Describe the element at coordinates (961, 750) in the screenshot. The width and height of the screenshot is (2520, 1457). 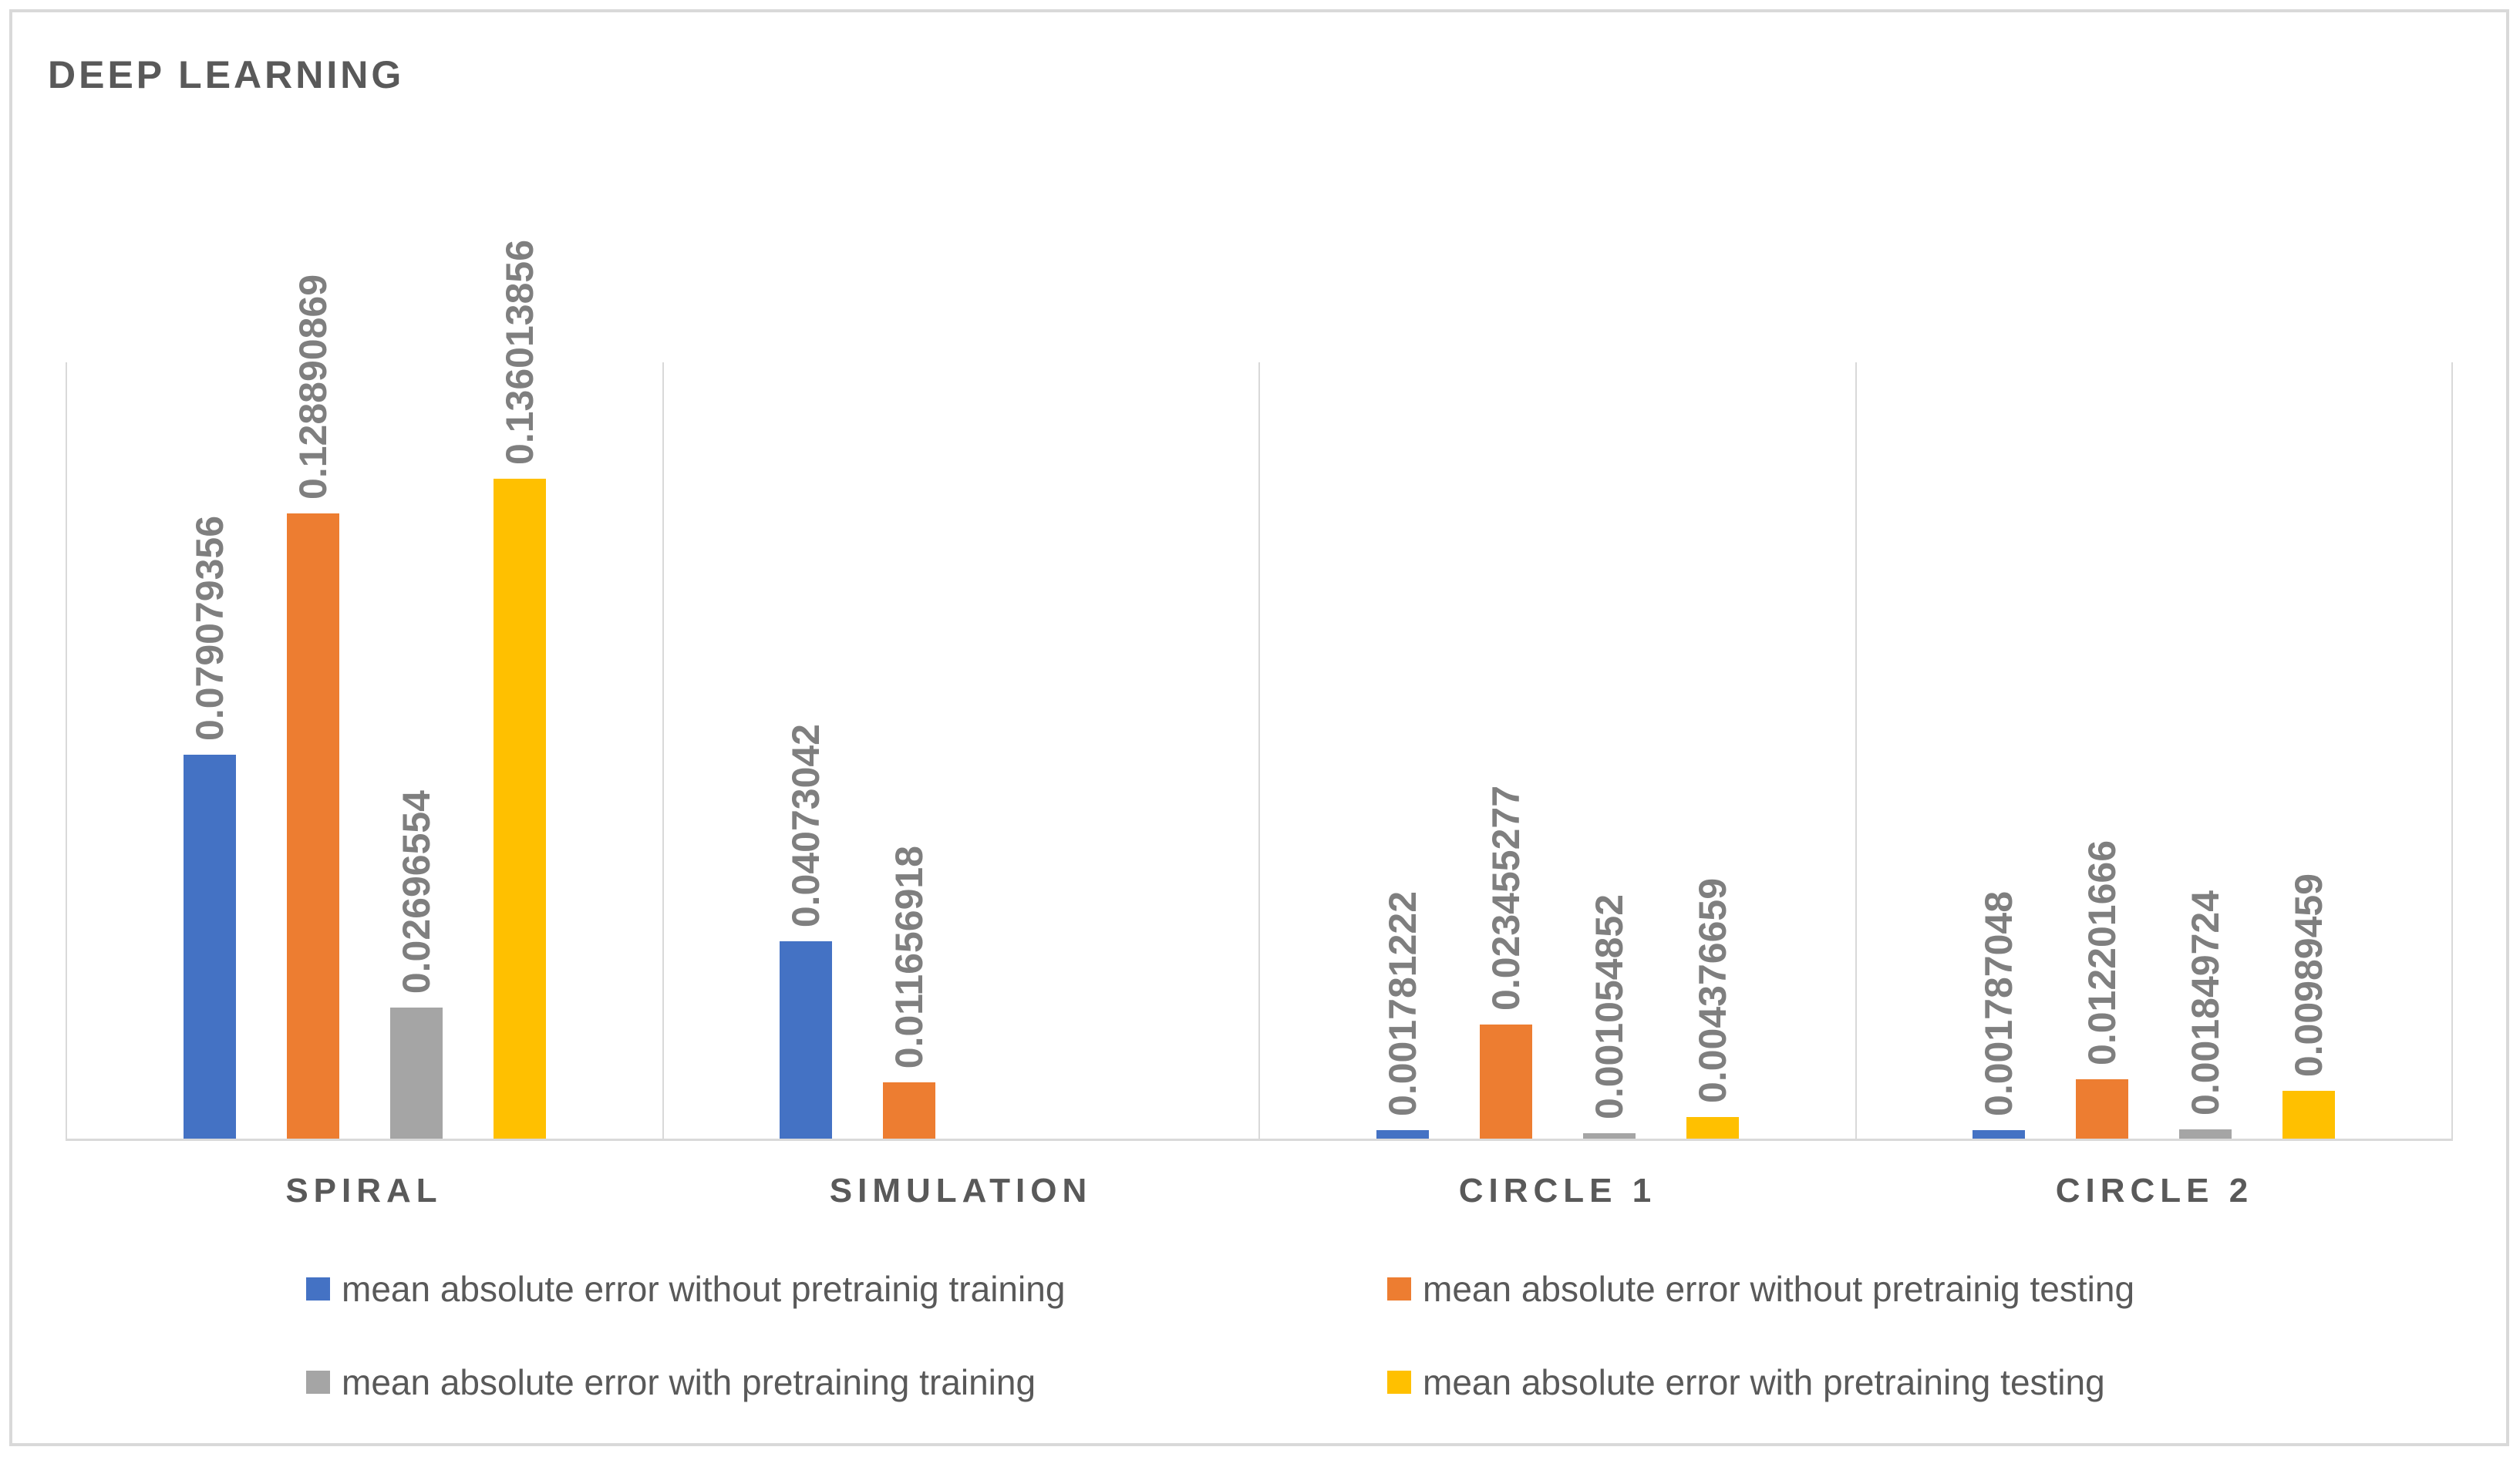
I see `category-band-simulation: 0.04073042 0.011656918` at that location.